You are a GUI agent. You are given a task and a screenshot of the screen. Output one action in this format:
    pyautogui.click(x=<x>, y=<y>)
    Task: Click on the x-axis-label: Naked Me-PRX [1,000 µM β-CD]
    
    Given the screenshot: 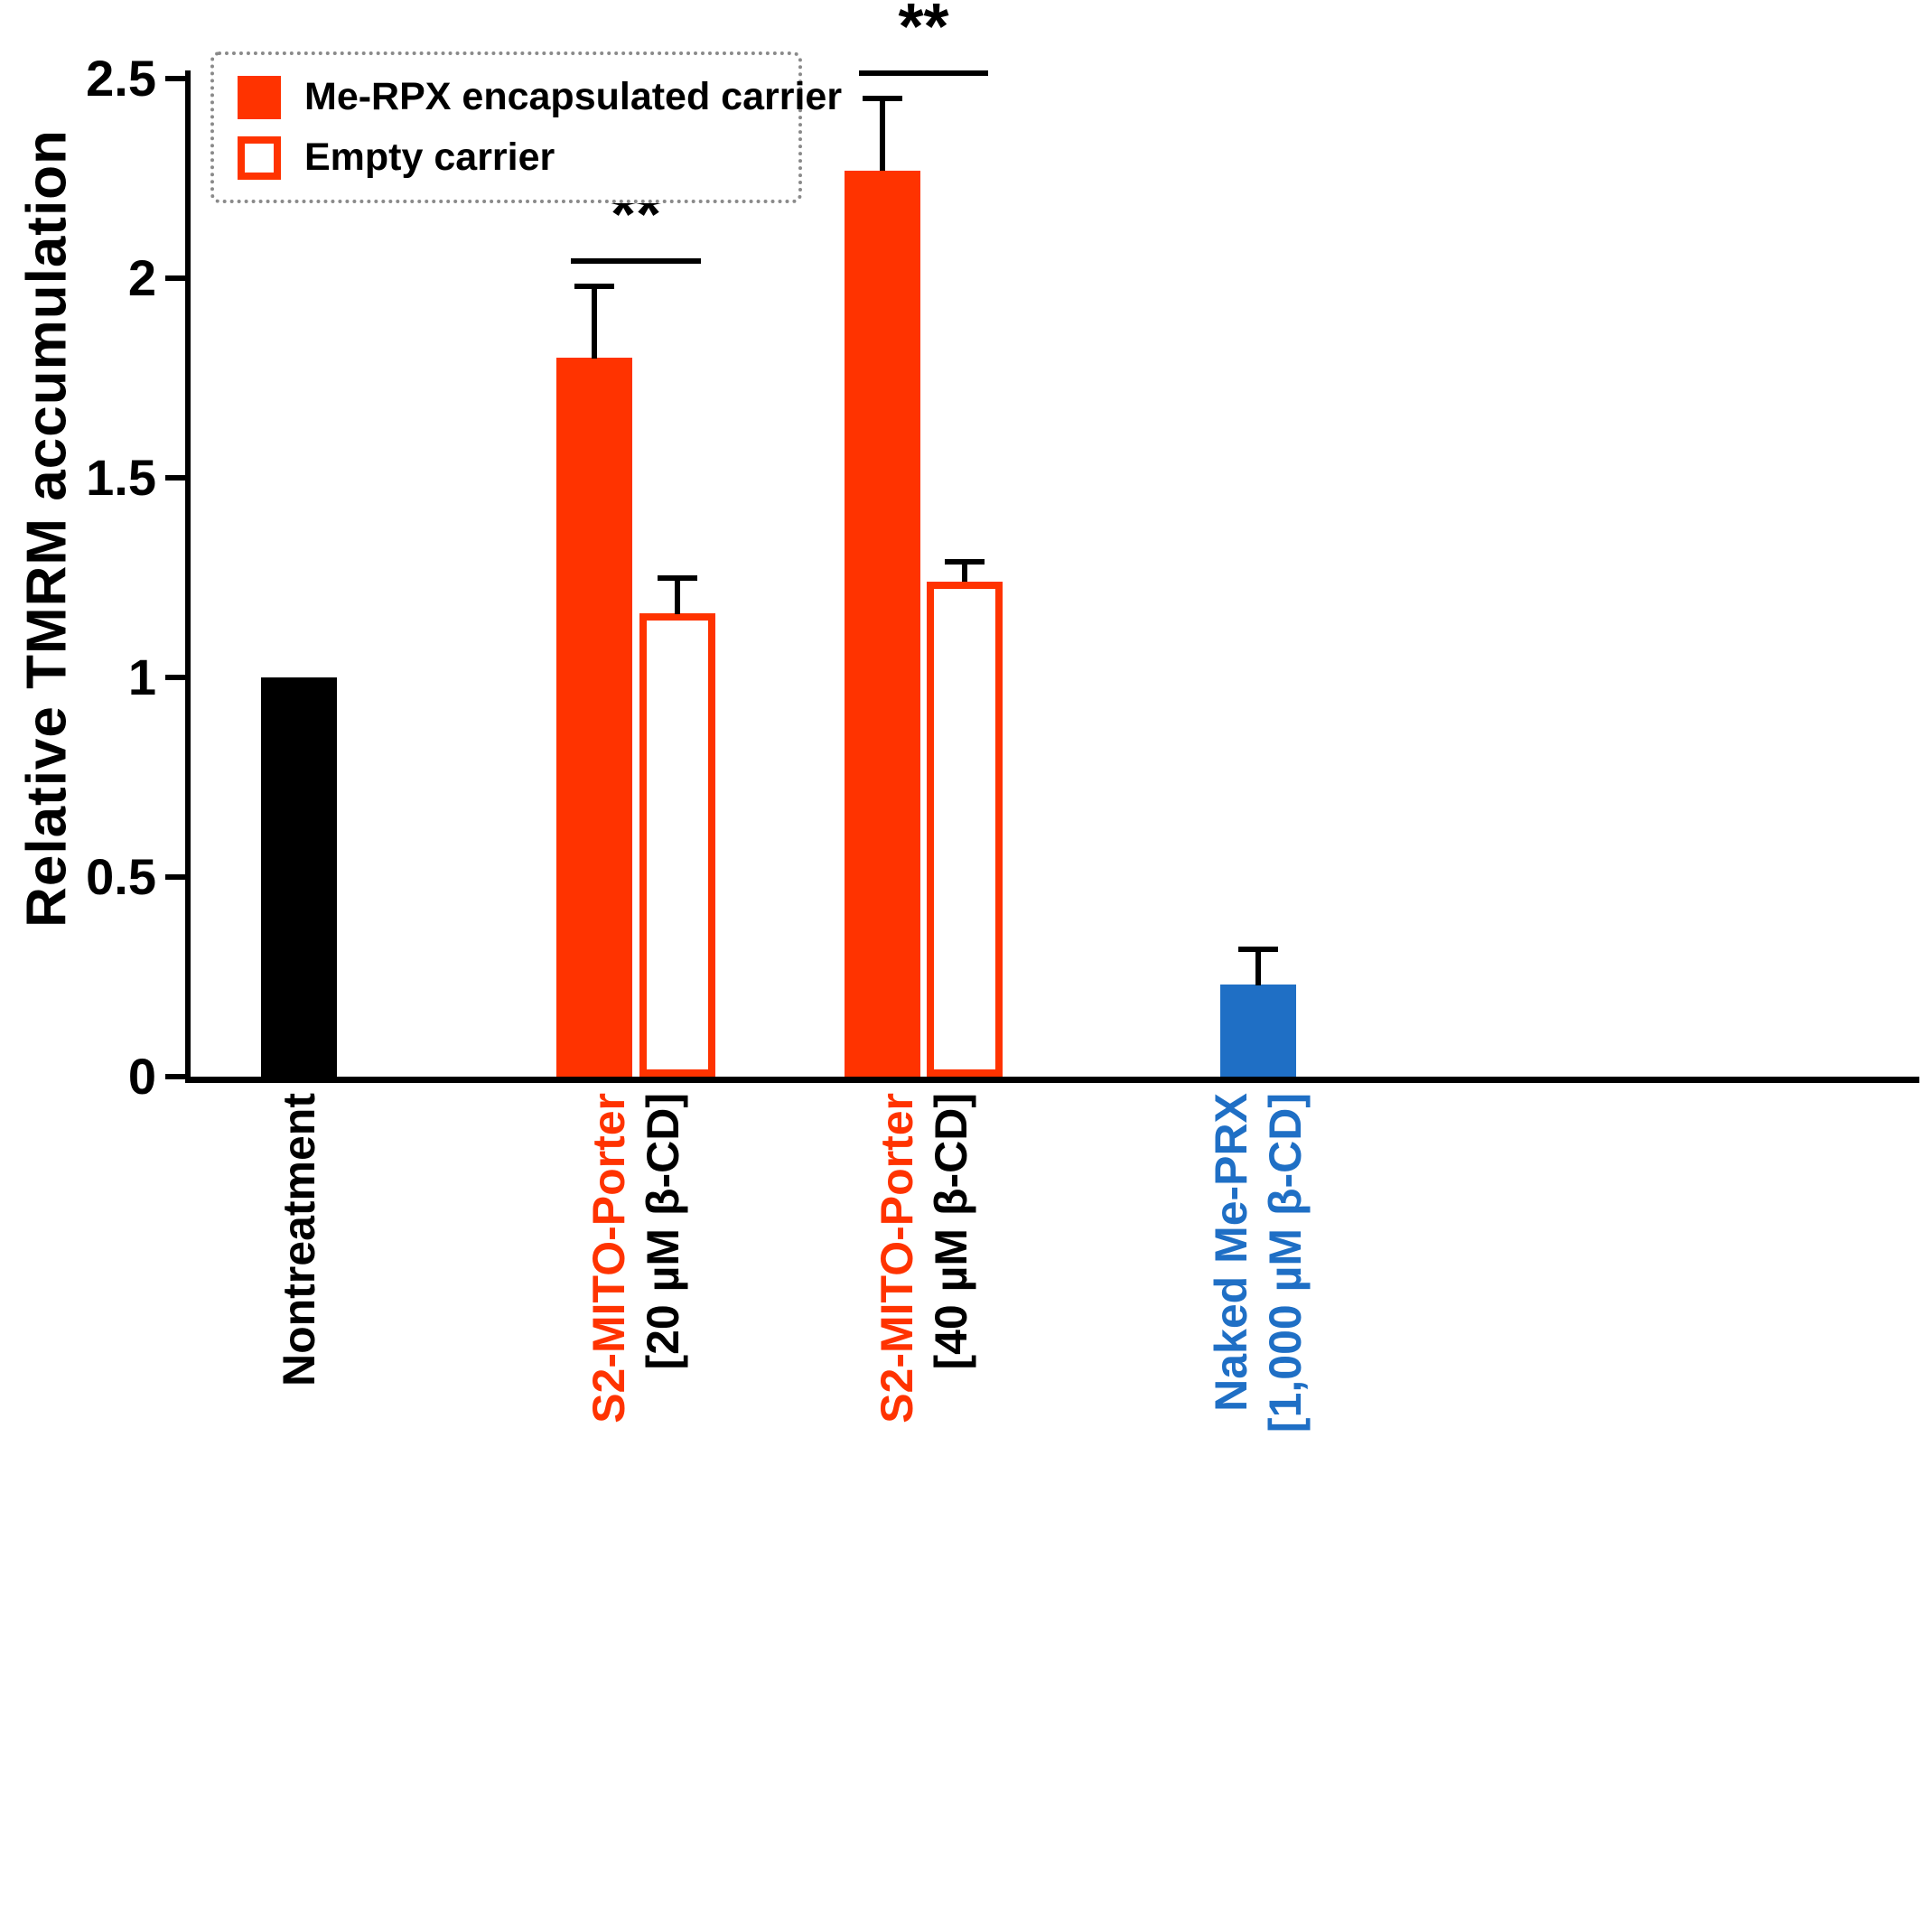 What is the action you would take?
    pyautogui.click(x=1258, y=1409)
    